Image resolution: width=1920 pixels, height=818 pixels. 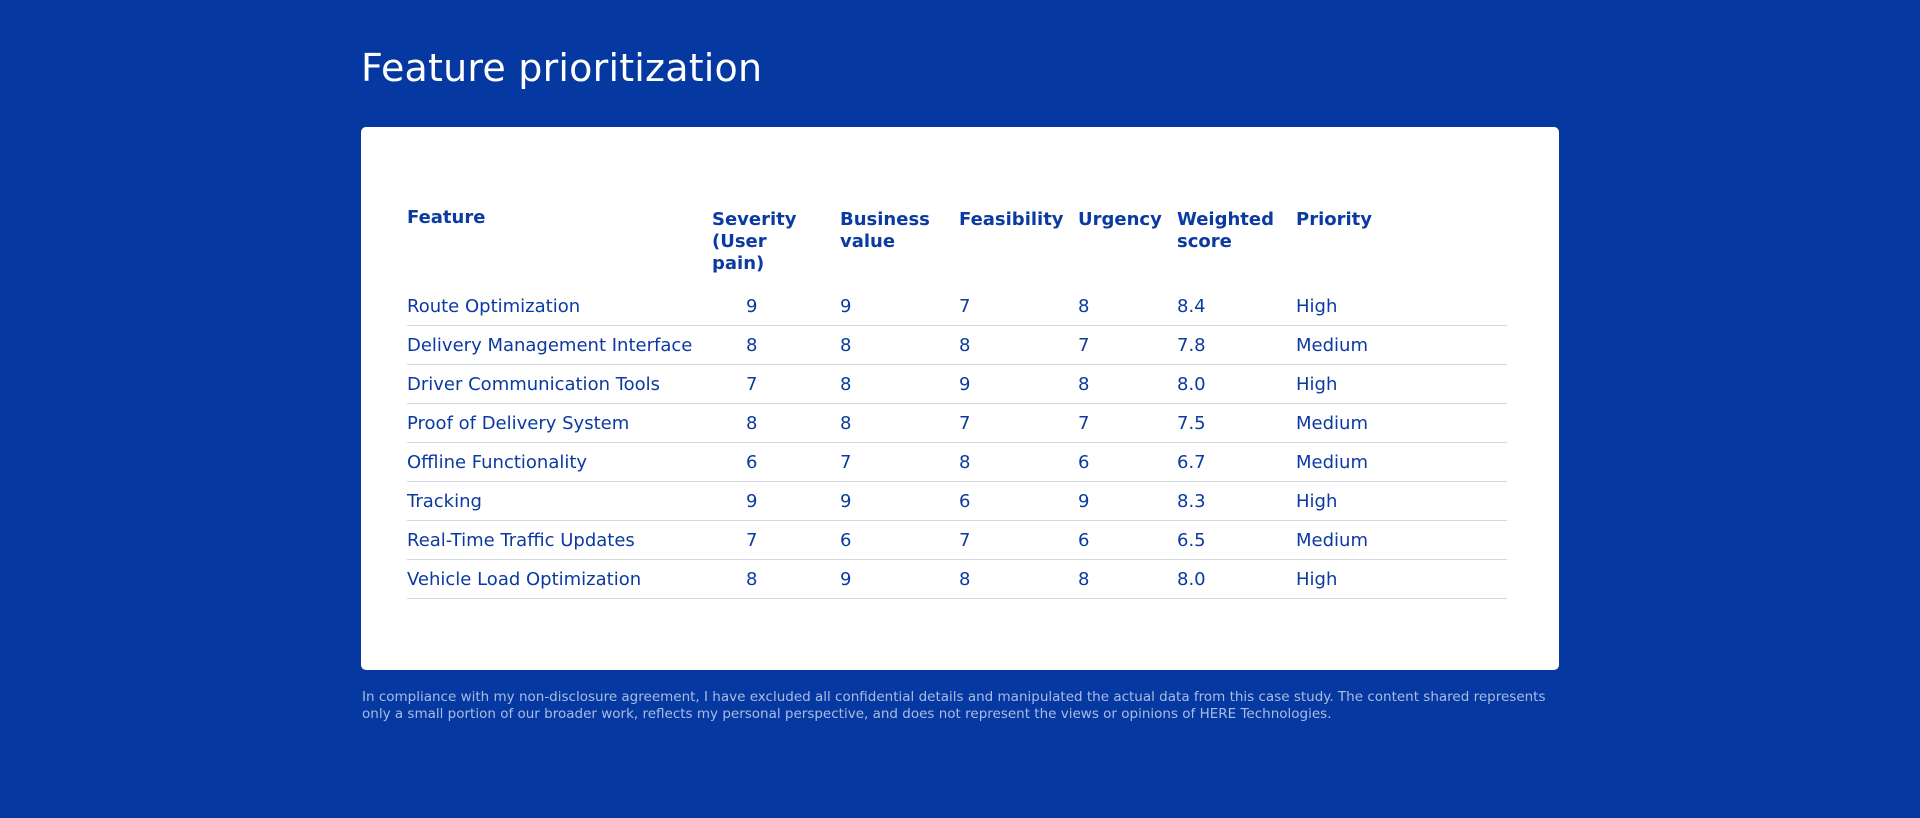 What do you see at coordinates (1011, 219) in the screenshot?
I see `header-feasibility: Feasibility` at bounding box center [1011, 219].